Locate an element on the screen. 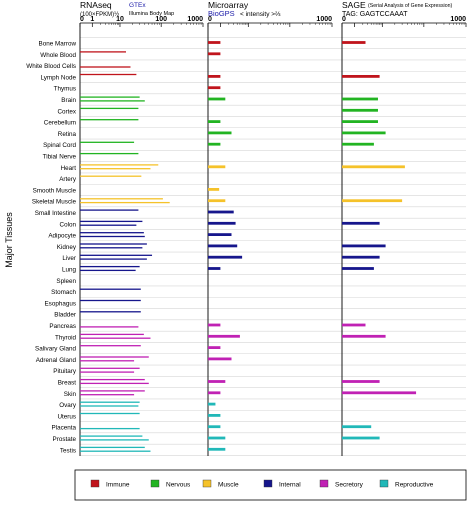  sage-subtitle: TAG: GAGTCCAAAT is located at coordinates (375, 14).